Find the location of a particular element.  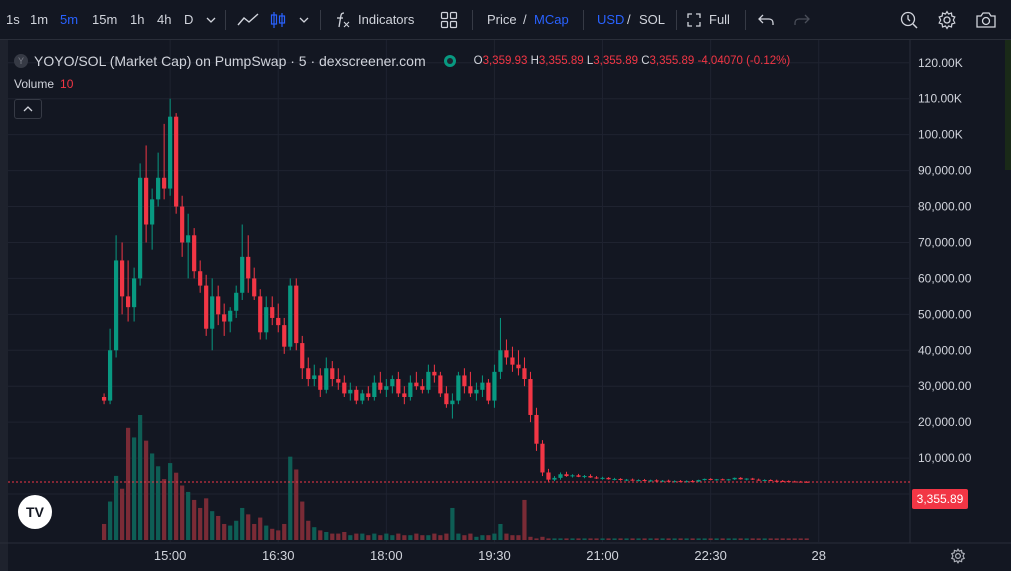

mcap-toggle: MCap is located at coordinates (551, 19).